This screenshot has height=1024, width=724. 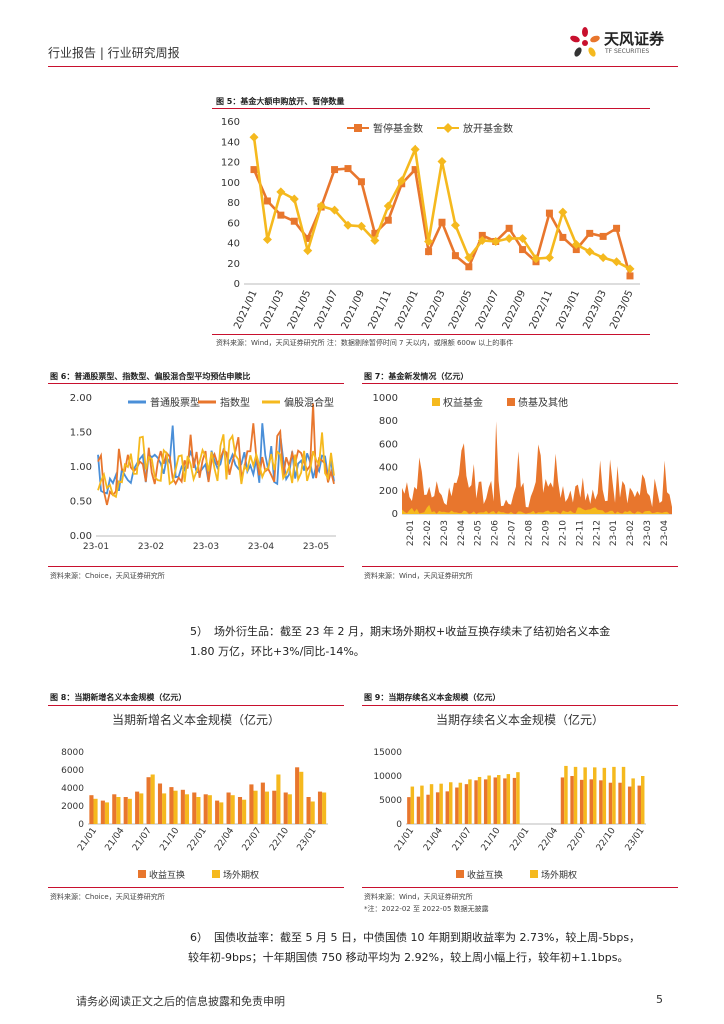 I want to click on legend-label: 场外期权, so click(x=241, y=875).